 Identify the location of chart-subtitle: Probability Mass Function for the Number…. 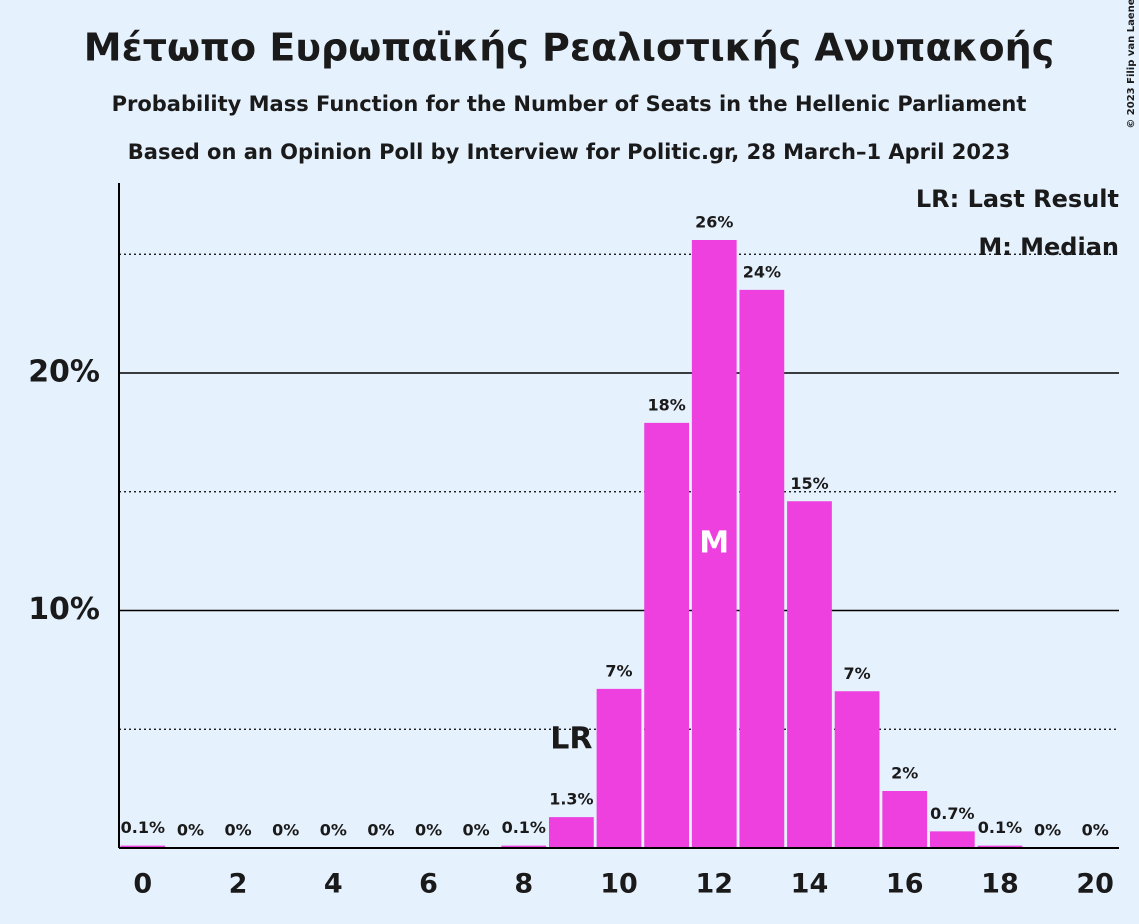
(569, 104).